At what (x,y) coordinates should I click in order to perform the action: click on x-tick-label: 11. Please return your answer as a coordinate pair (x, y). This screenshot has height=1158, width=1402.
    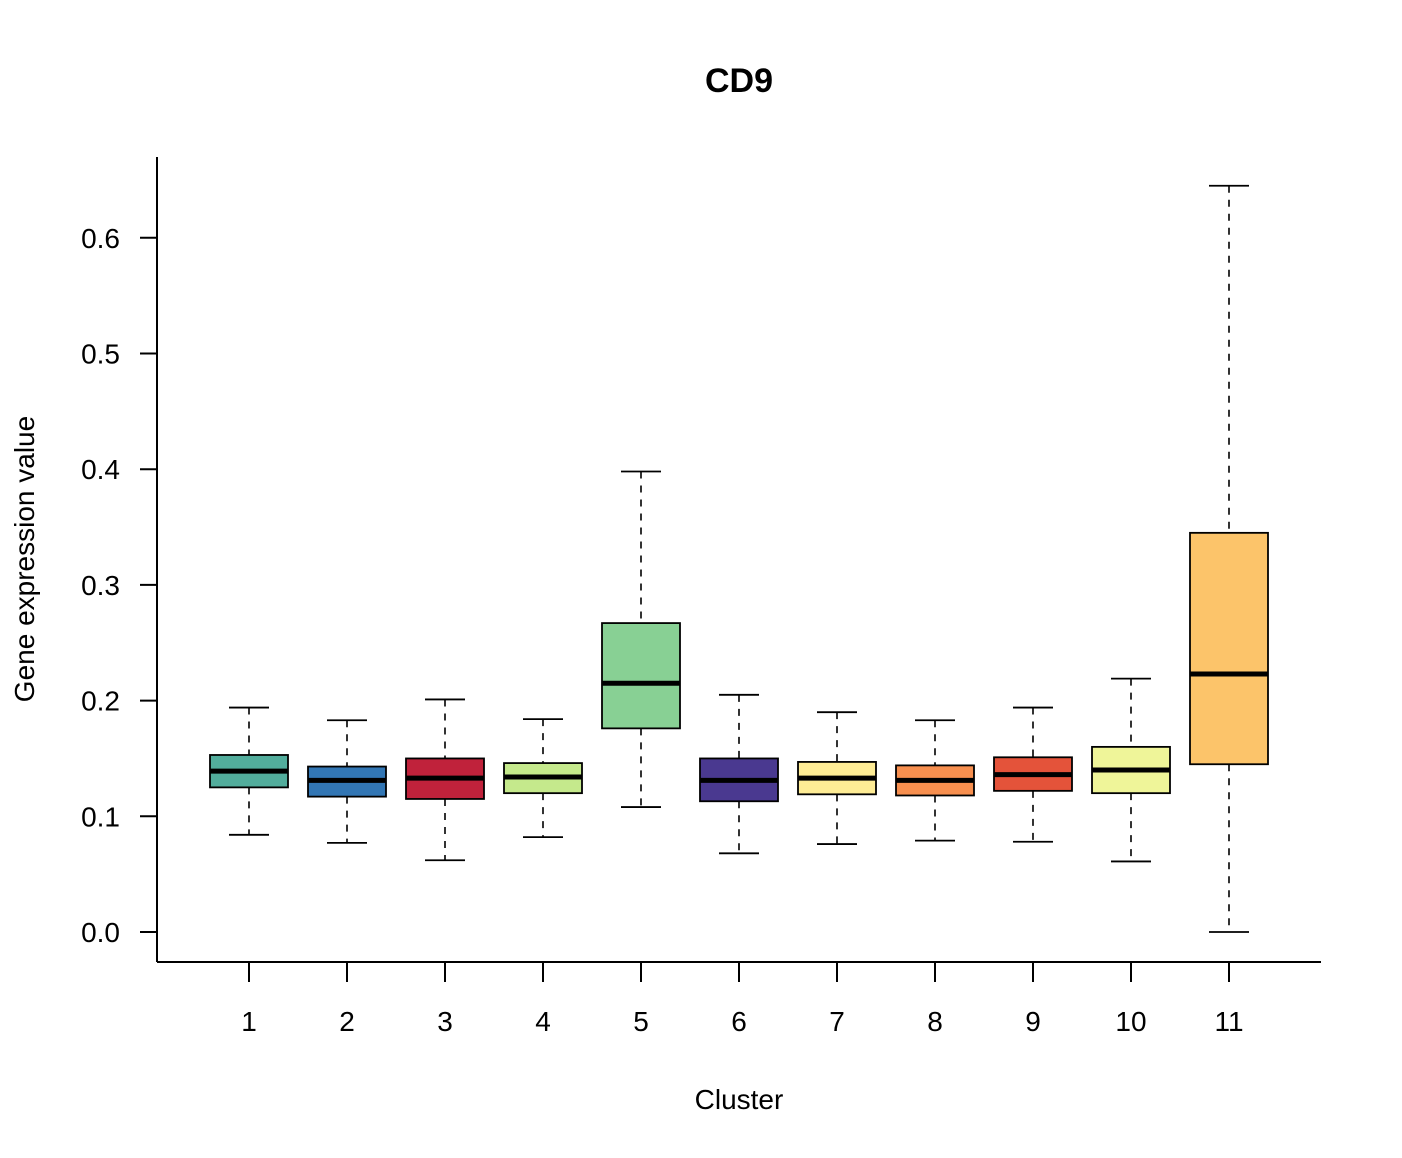
    Looking at the image, I should click on (1228, 1021).